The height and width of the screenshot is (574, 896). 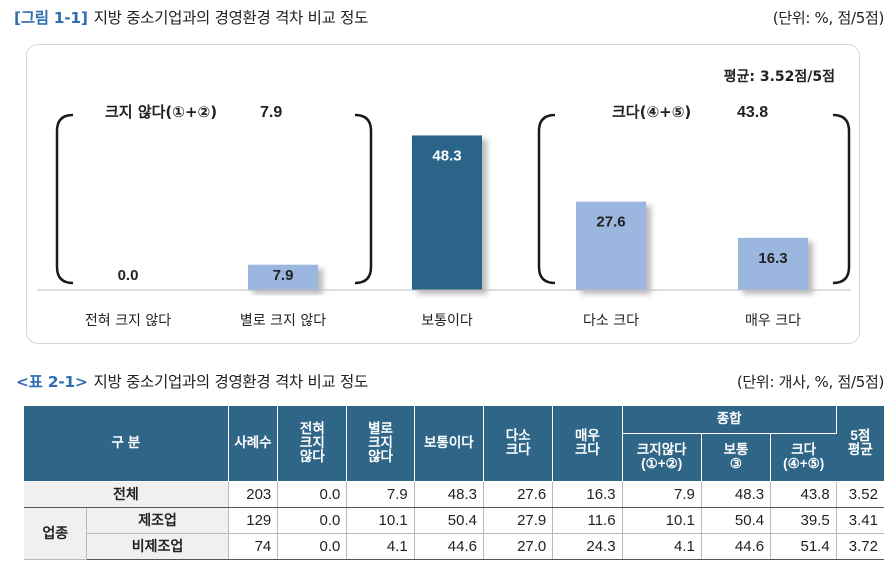 I want to click on cell: 24.3, so click(x=587, y=546).